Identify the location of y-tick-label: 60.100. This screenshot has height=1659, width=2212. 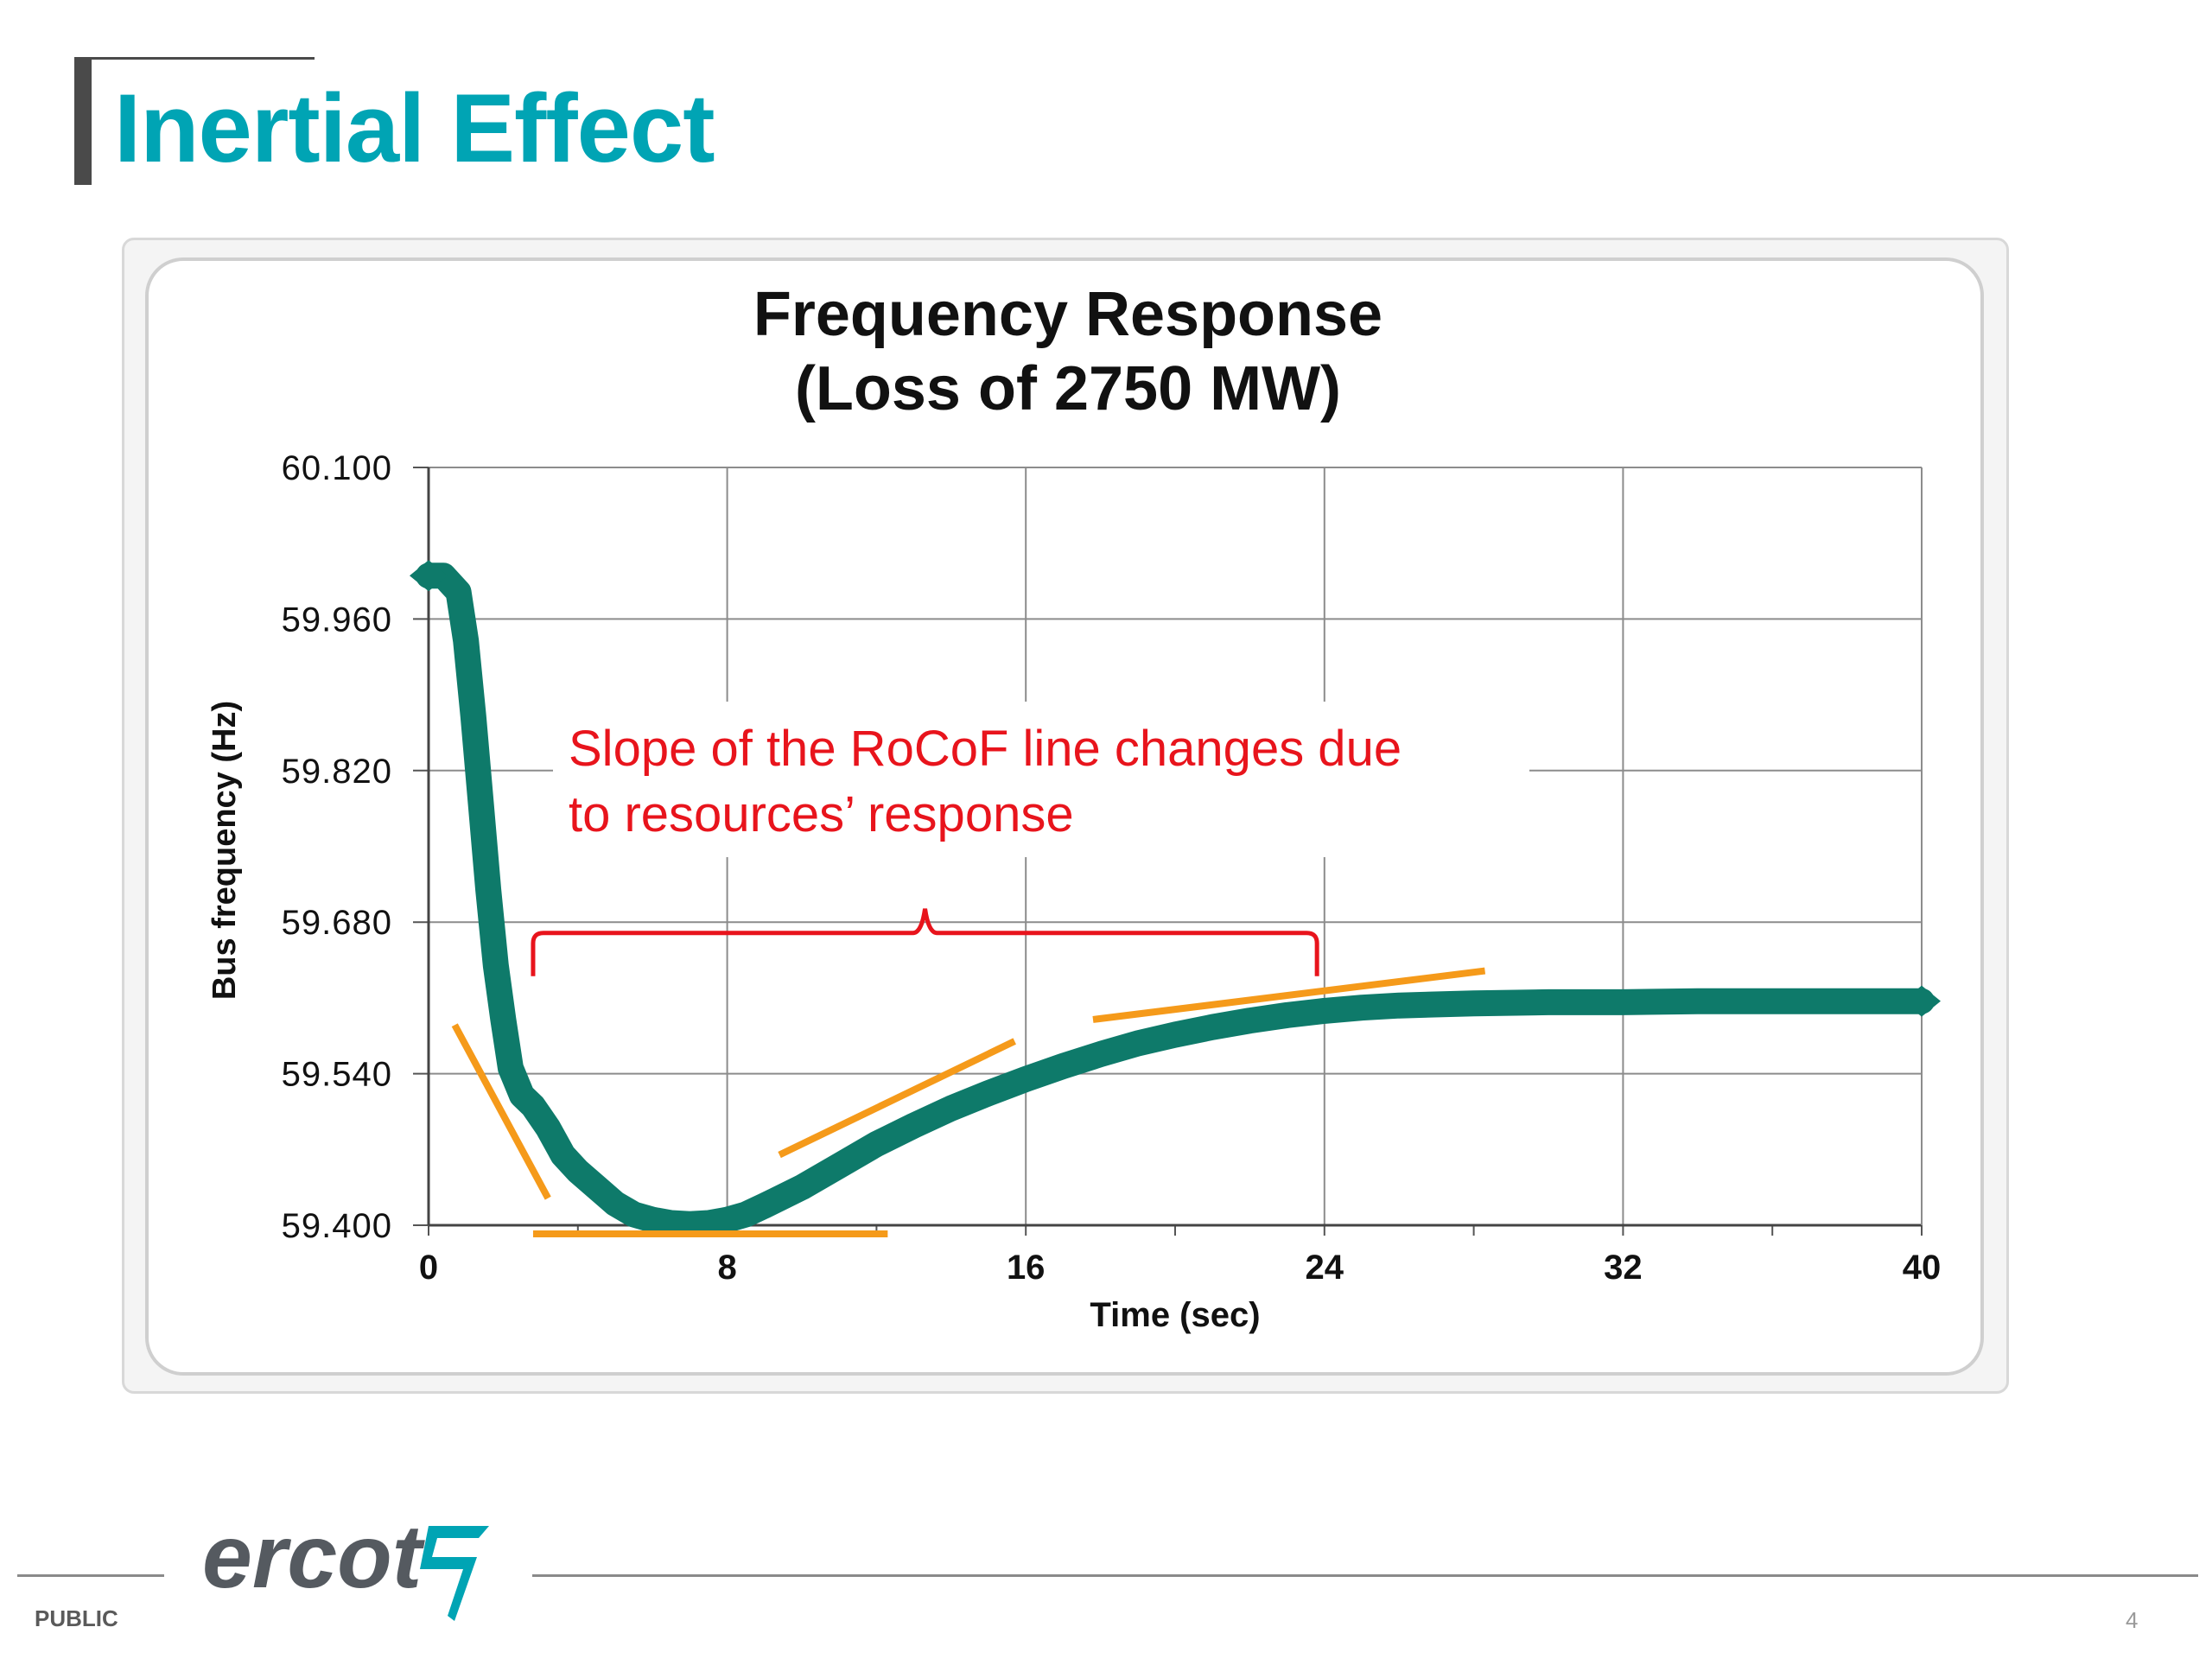
(337, 468).